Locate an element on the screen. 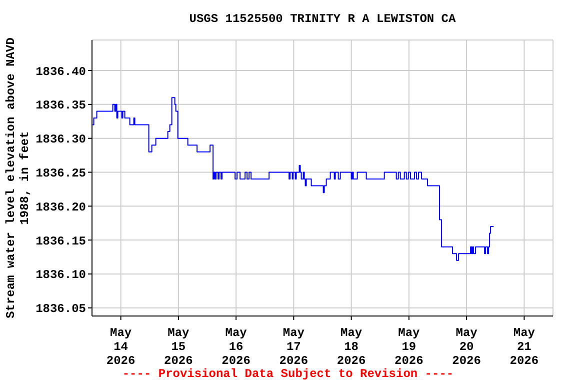 The width and height of the screenshot is (576, 384). x-tick-label: May 17 2026 is located at coordinates (293, 347).